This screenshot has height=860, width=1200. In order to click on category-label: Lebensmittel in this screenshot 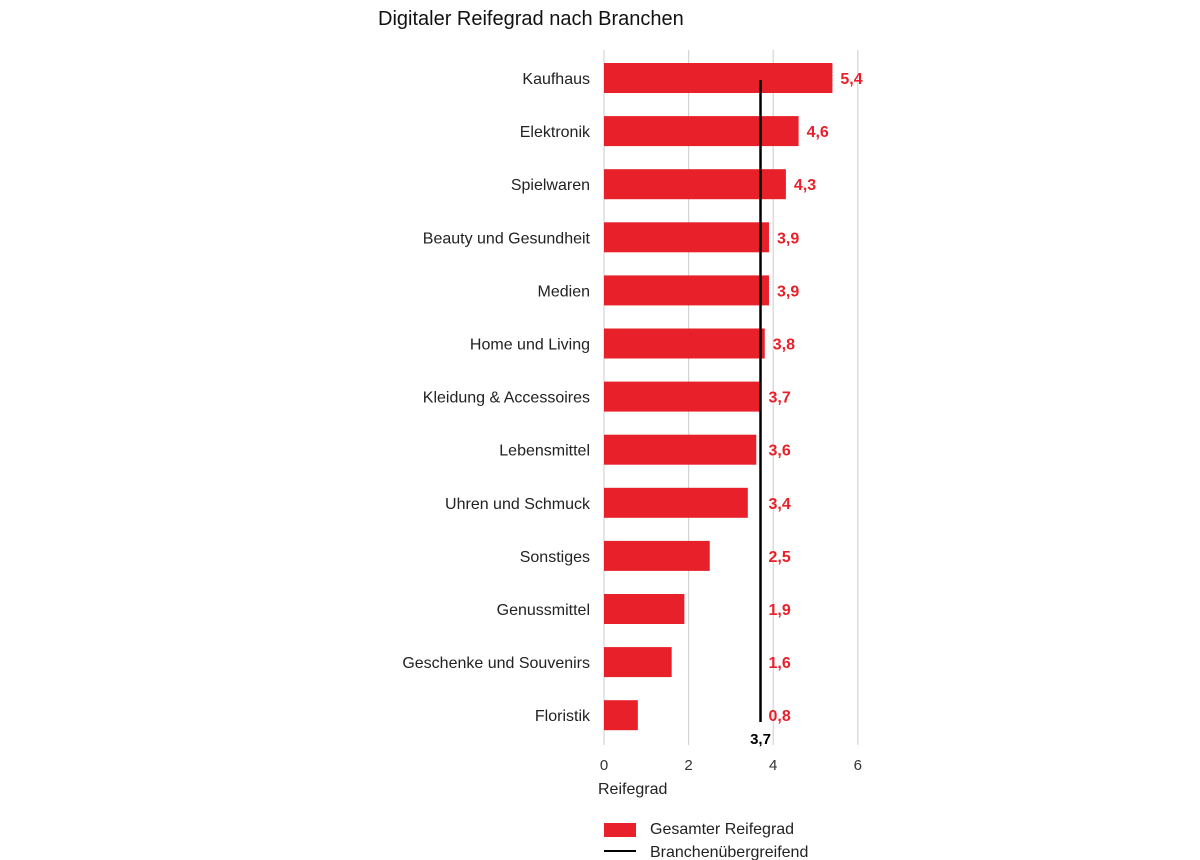, I will do `click(544, 451)`.